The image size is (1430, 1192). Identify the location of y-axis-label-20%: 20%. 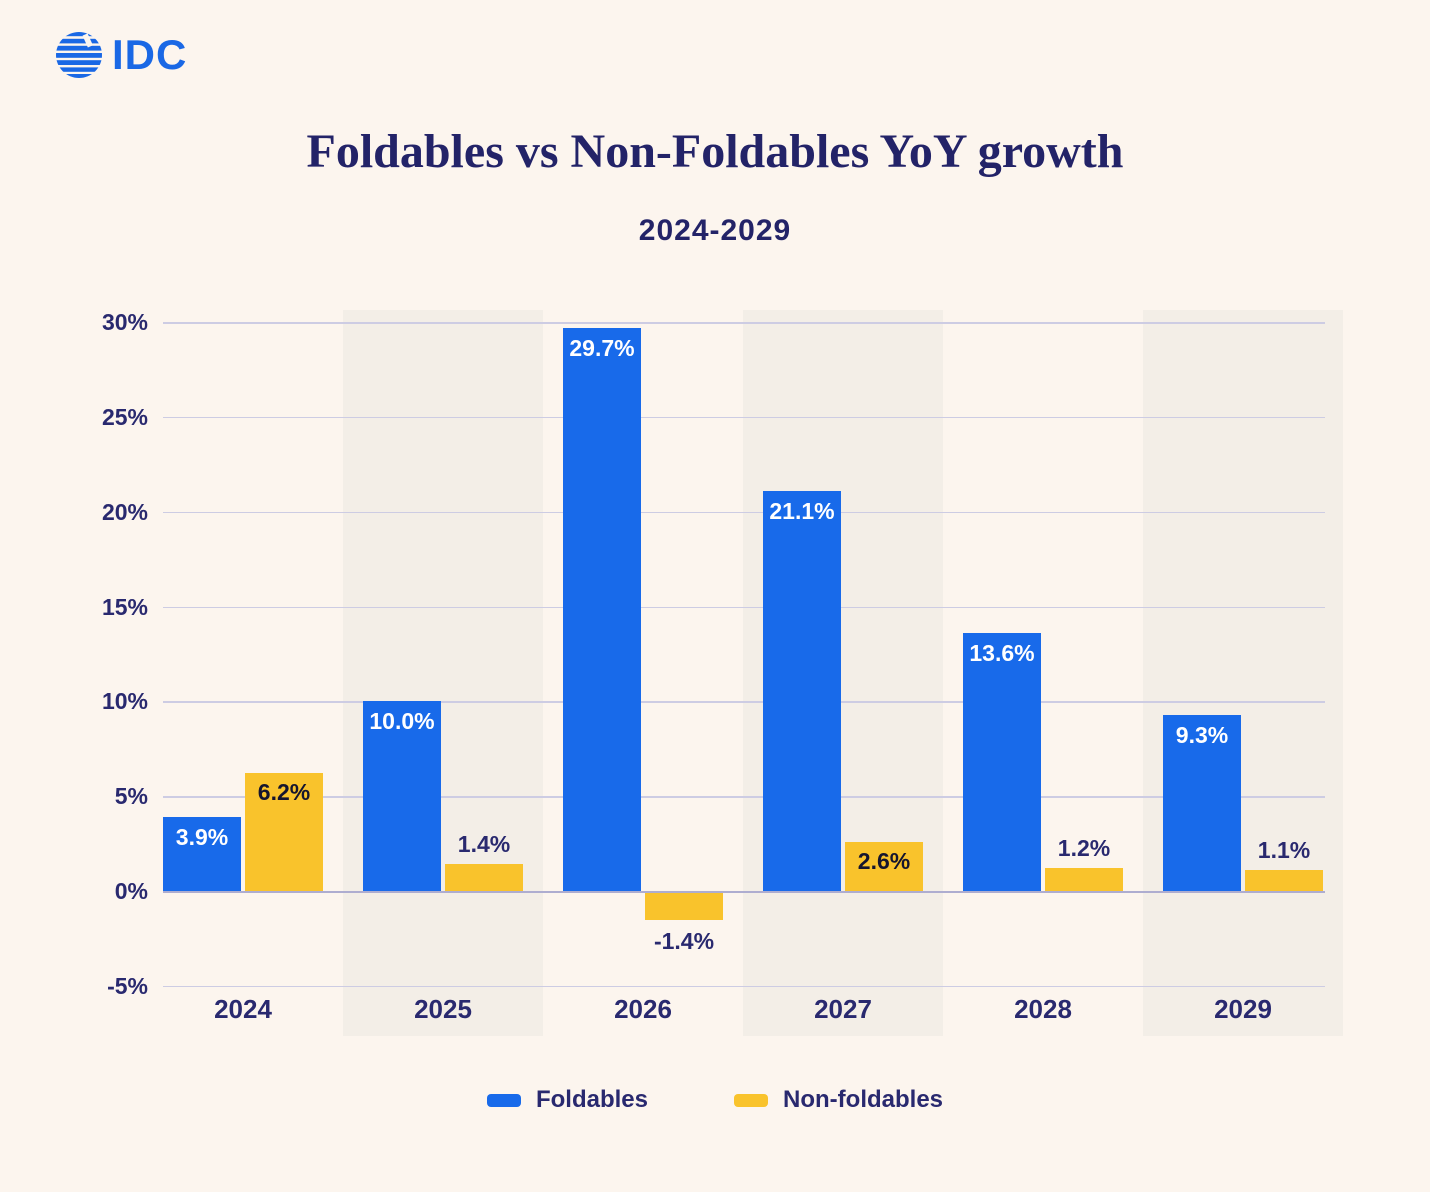
(124, 511).